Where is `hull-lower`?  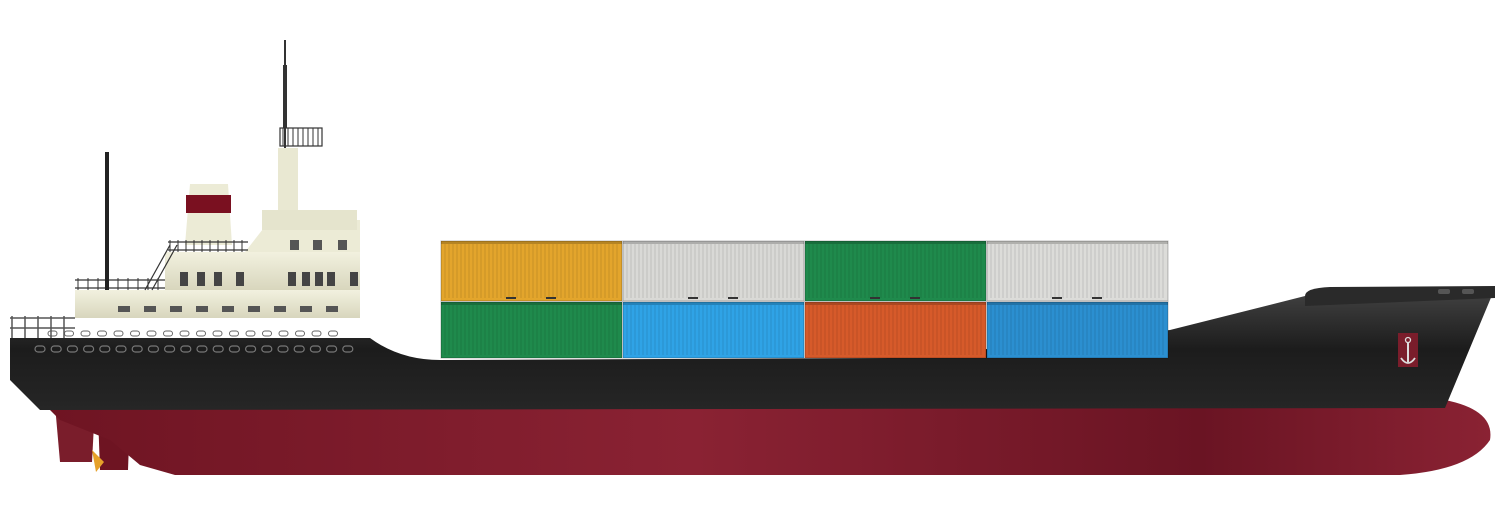 hull-lower is located at coordinates (765, 437).